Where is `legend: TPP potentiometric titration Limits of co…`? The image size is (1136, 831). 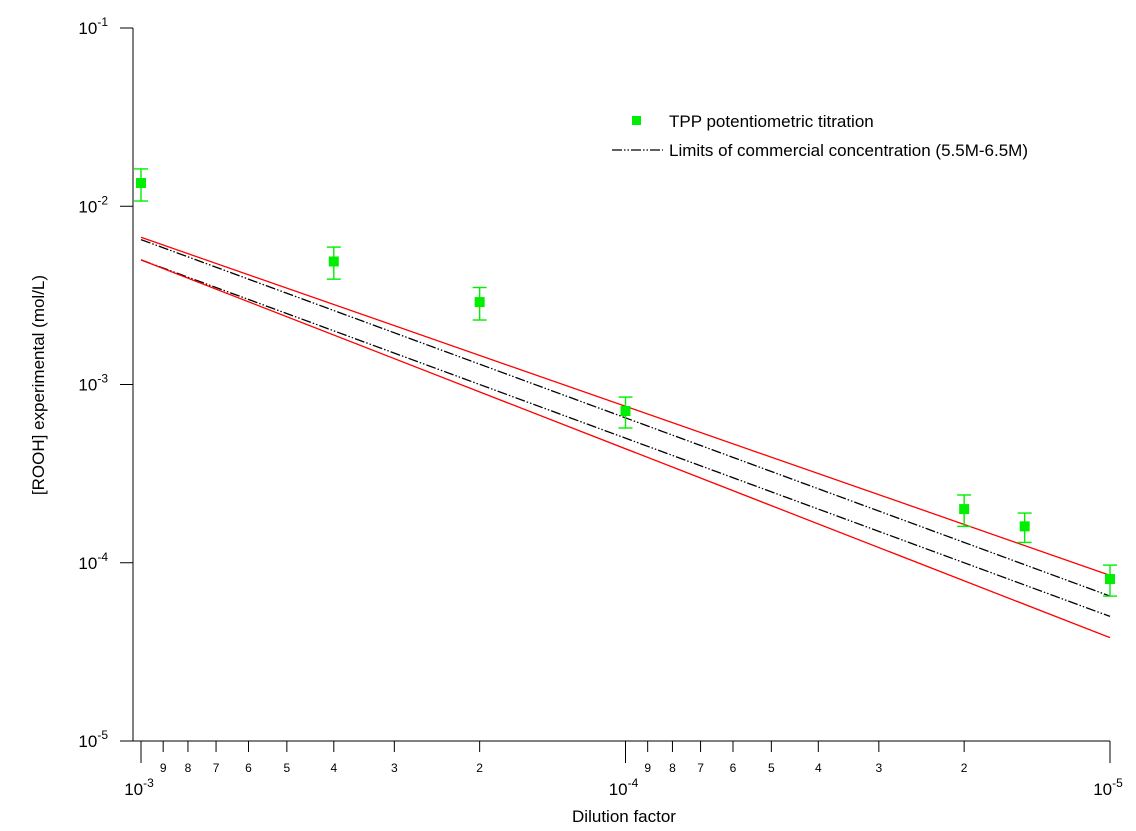 legend: TPP potentiometric titration Limits of co… is located at coordinates (820, 136).